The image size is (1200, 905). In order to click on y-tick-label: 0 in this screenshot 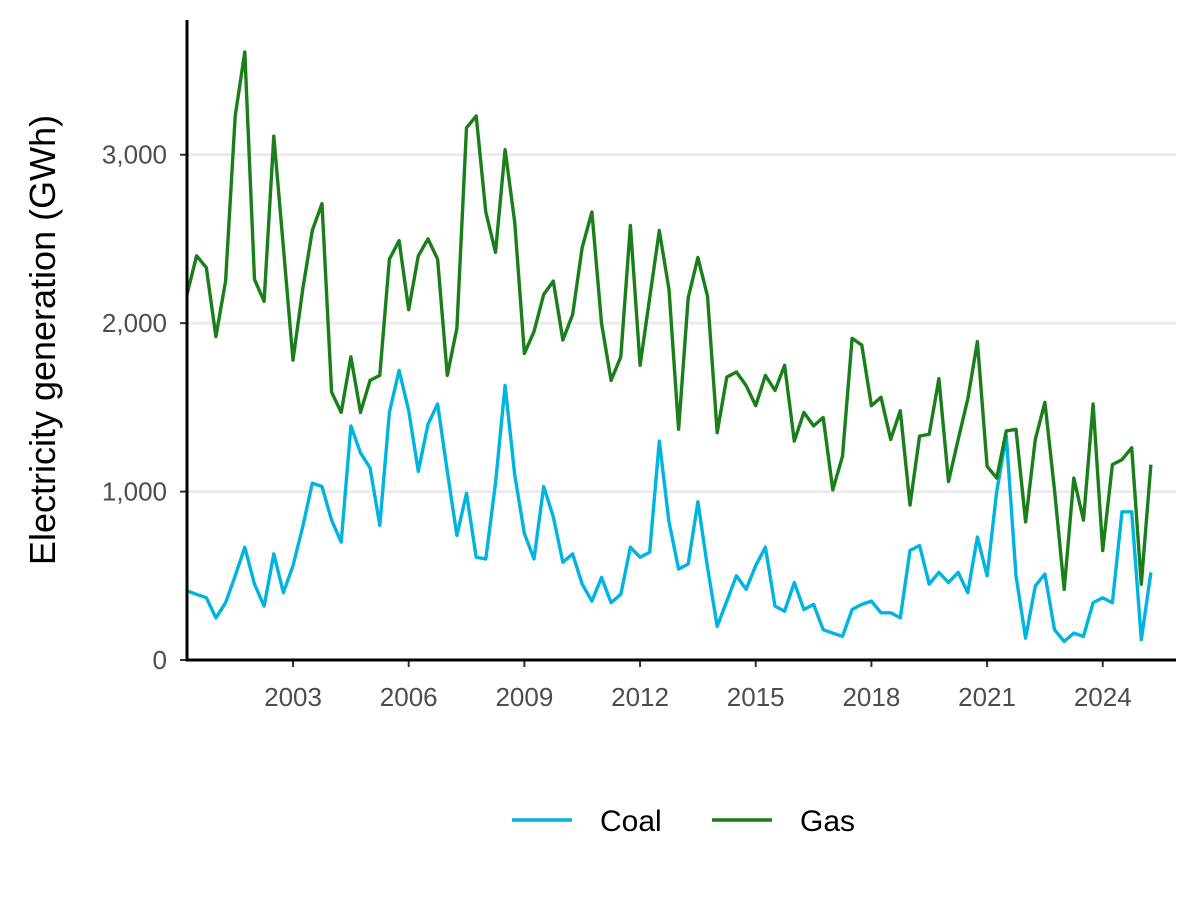, I will do `click(160, 660)`.